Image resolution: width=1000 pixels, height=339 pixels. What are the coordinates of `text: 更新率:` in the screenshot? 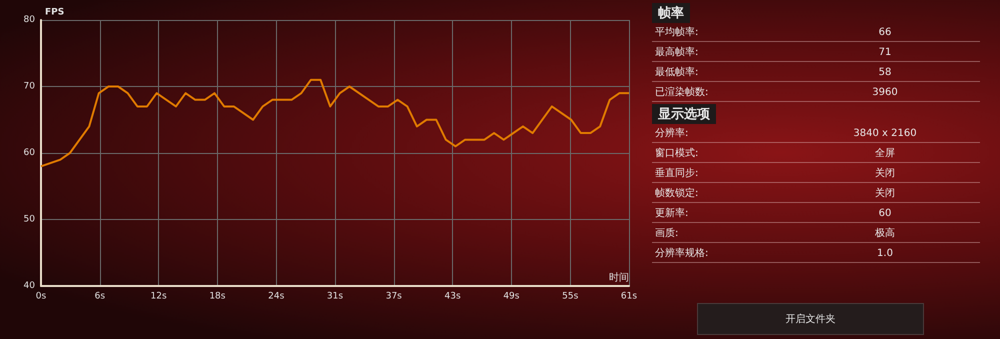 It's located at (672, 213).